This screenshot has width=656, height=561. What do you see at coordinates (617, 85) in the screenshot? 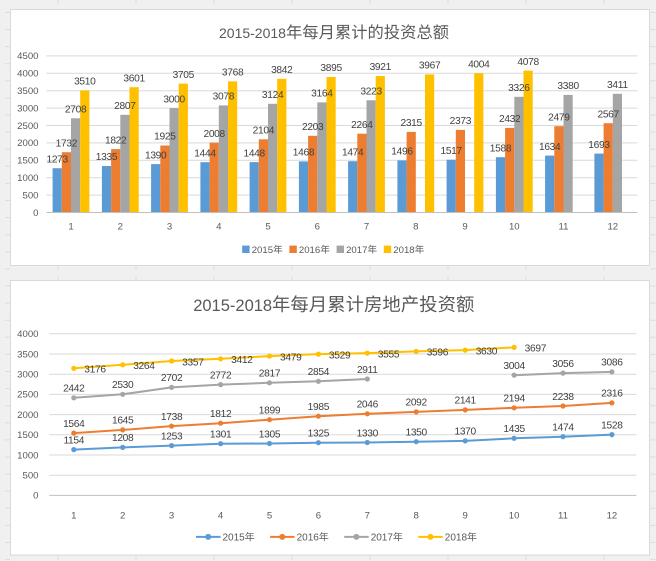
I see `svg-text: 3411` at bounding box center [617, 85].